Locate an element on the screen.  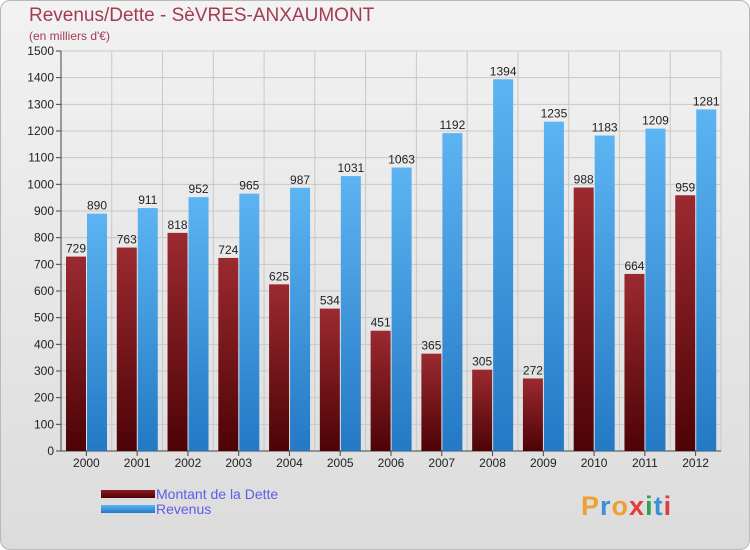
y-tick-label: 600 is located at coordinates (44, 291).